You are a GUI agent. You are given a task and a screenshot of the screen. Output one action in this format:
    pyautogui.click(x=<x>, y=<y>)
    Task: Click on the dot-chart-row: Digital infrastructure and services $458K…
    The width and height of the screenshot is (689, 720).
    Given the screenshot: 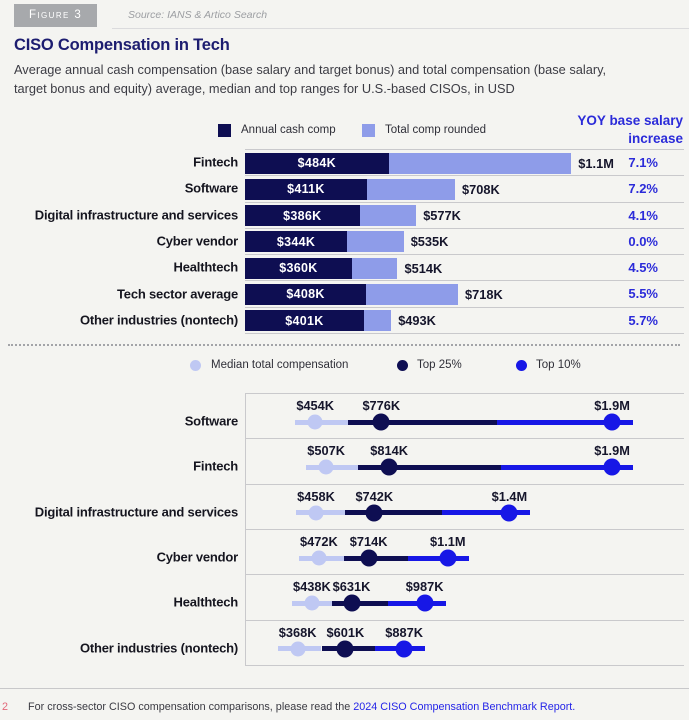 What is the action you would take?
    pyautogui.click(x=342, y=506)
    